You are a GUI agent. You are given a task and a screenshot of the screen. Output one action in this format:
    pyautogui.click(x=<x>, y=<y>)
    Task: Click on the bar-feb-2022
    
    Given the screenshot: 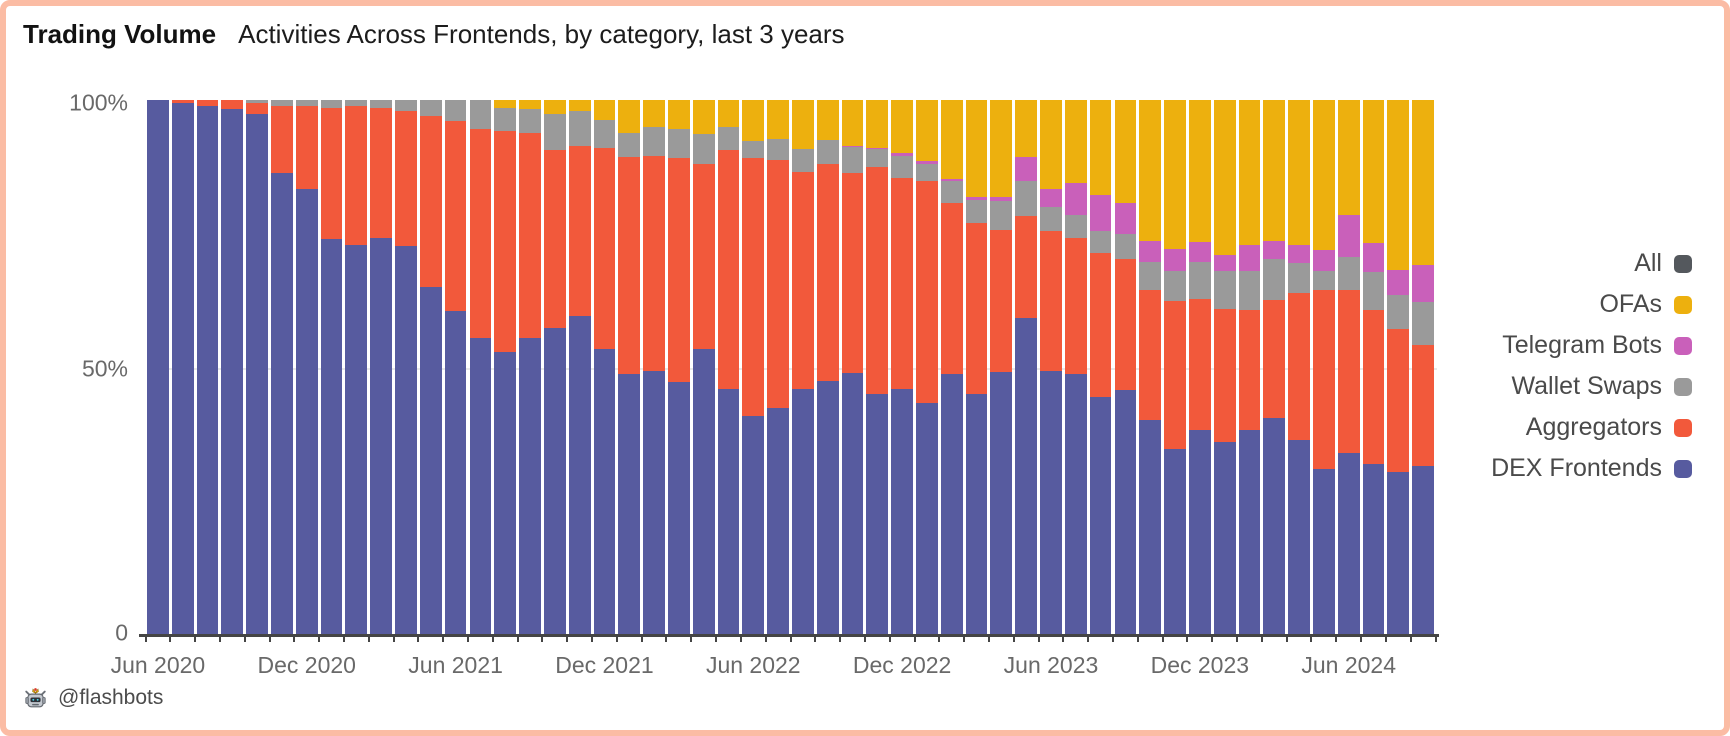 What is the action you would take?
    pyautogui.click(x=654, y=367)
    